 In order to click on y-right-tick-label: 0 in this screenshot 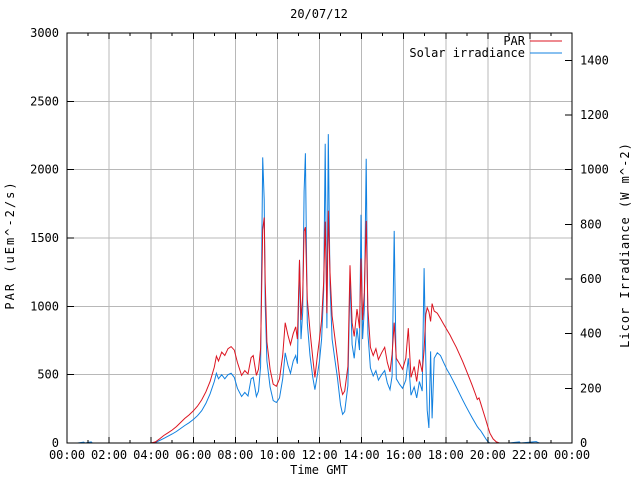, I will do `click(583, 443)`.